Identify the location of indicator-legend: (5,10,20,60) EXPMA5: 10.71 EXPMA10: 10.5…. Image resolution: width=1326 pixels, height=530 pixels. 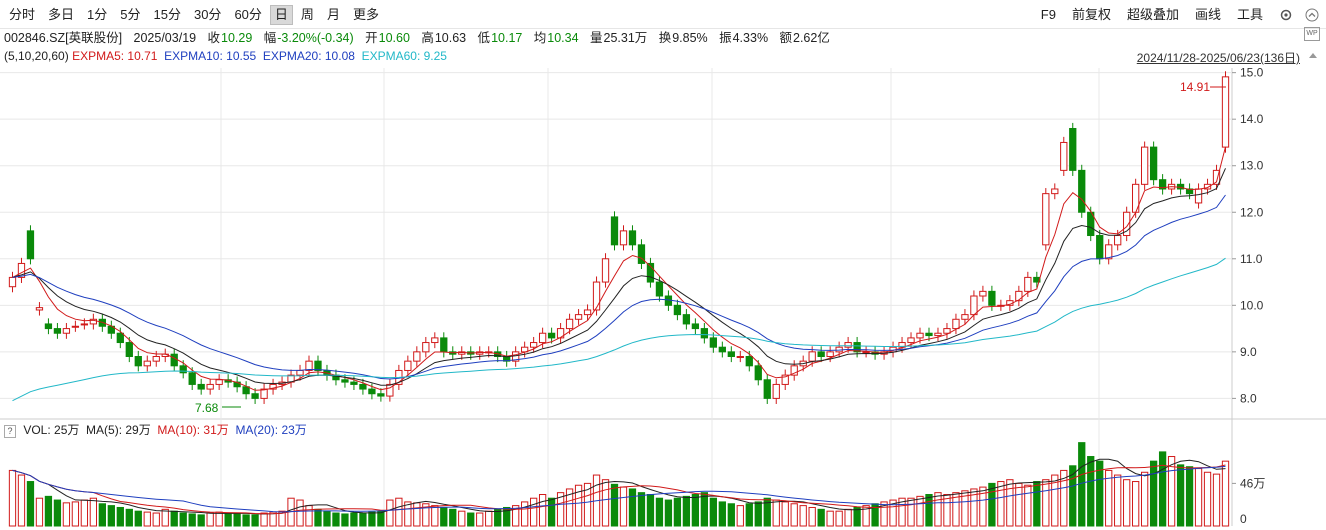
(225, 56).